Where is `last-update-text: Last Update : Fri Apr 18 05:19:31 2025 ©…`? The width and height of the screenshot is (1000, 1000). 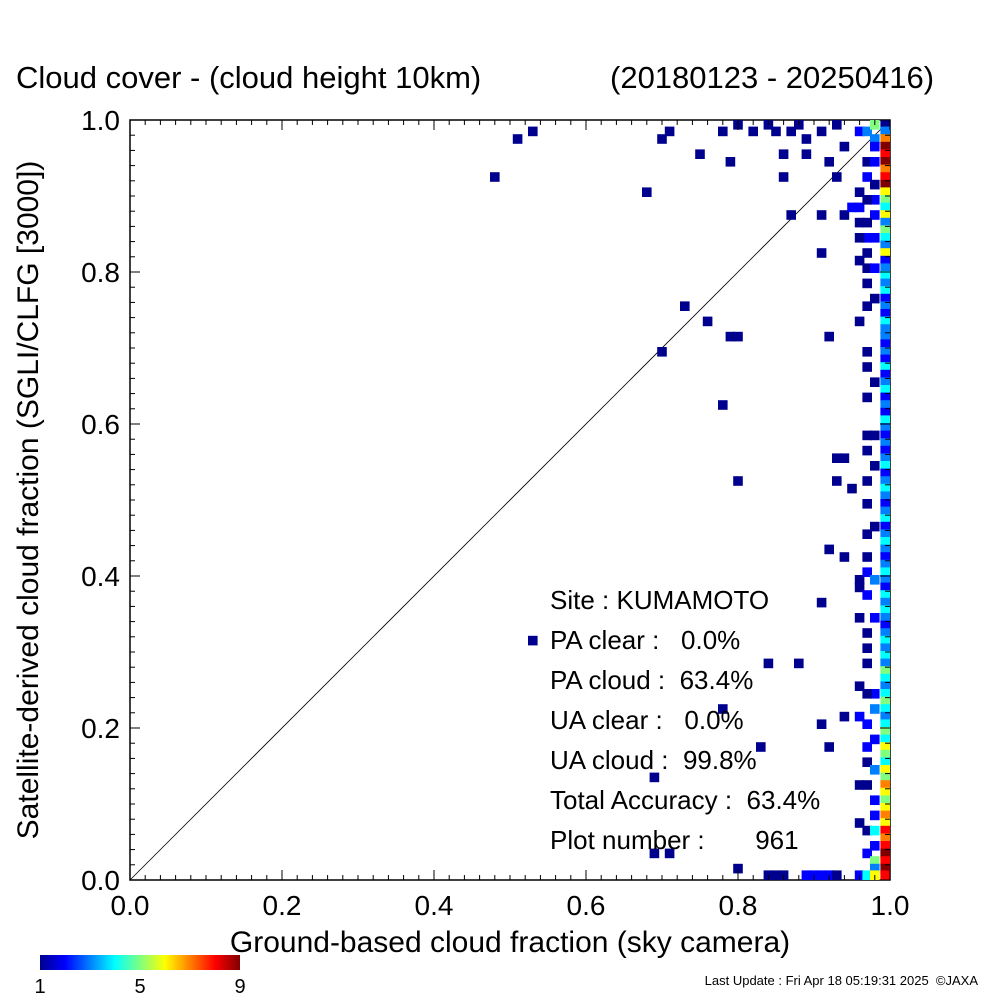
last-update-text: Last Update : Fri Apr 18 05:19:31 2025 ©… is located at coordinates (842, 980).